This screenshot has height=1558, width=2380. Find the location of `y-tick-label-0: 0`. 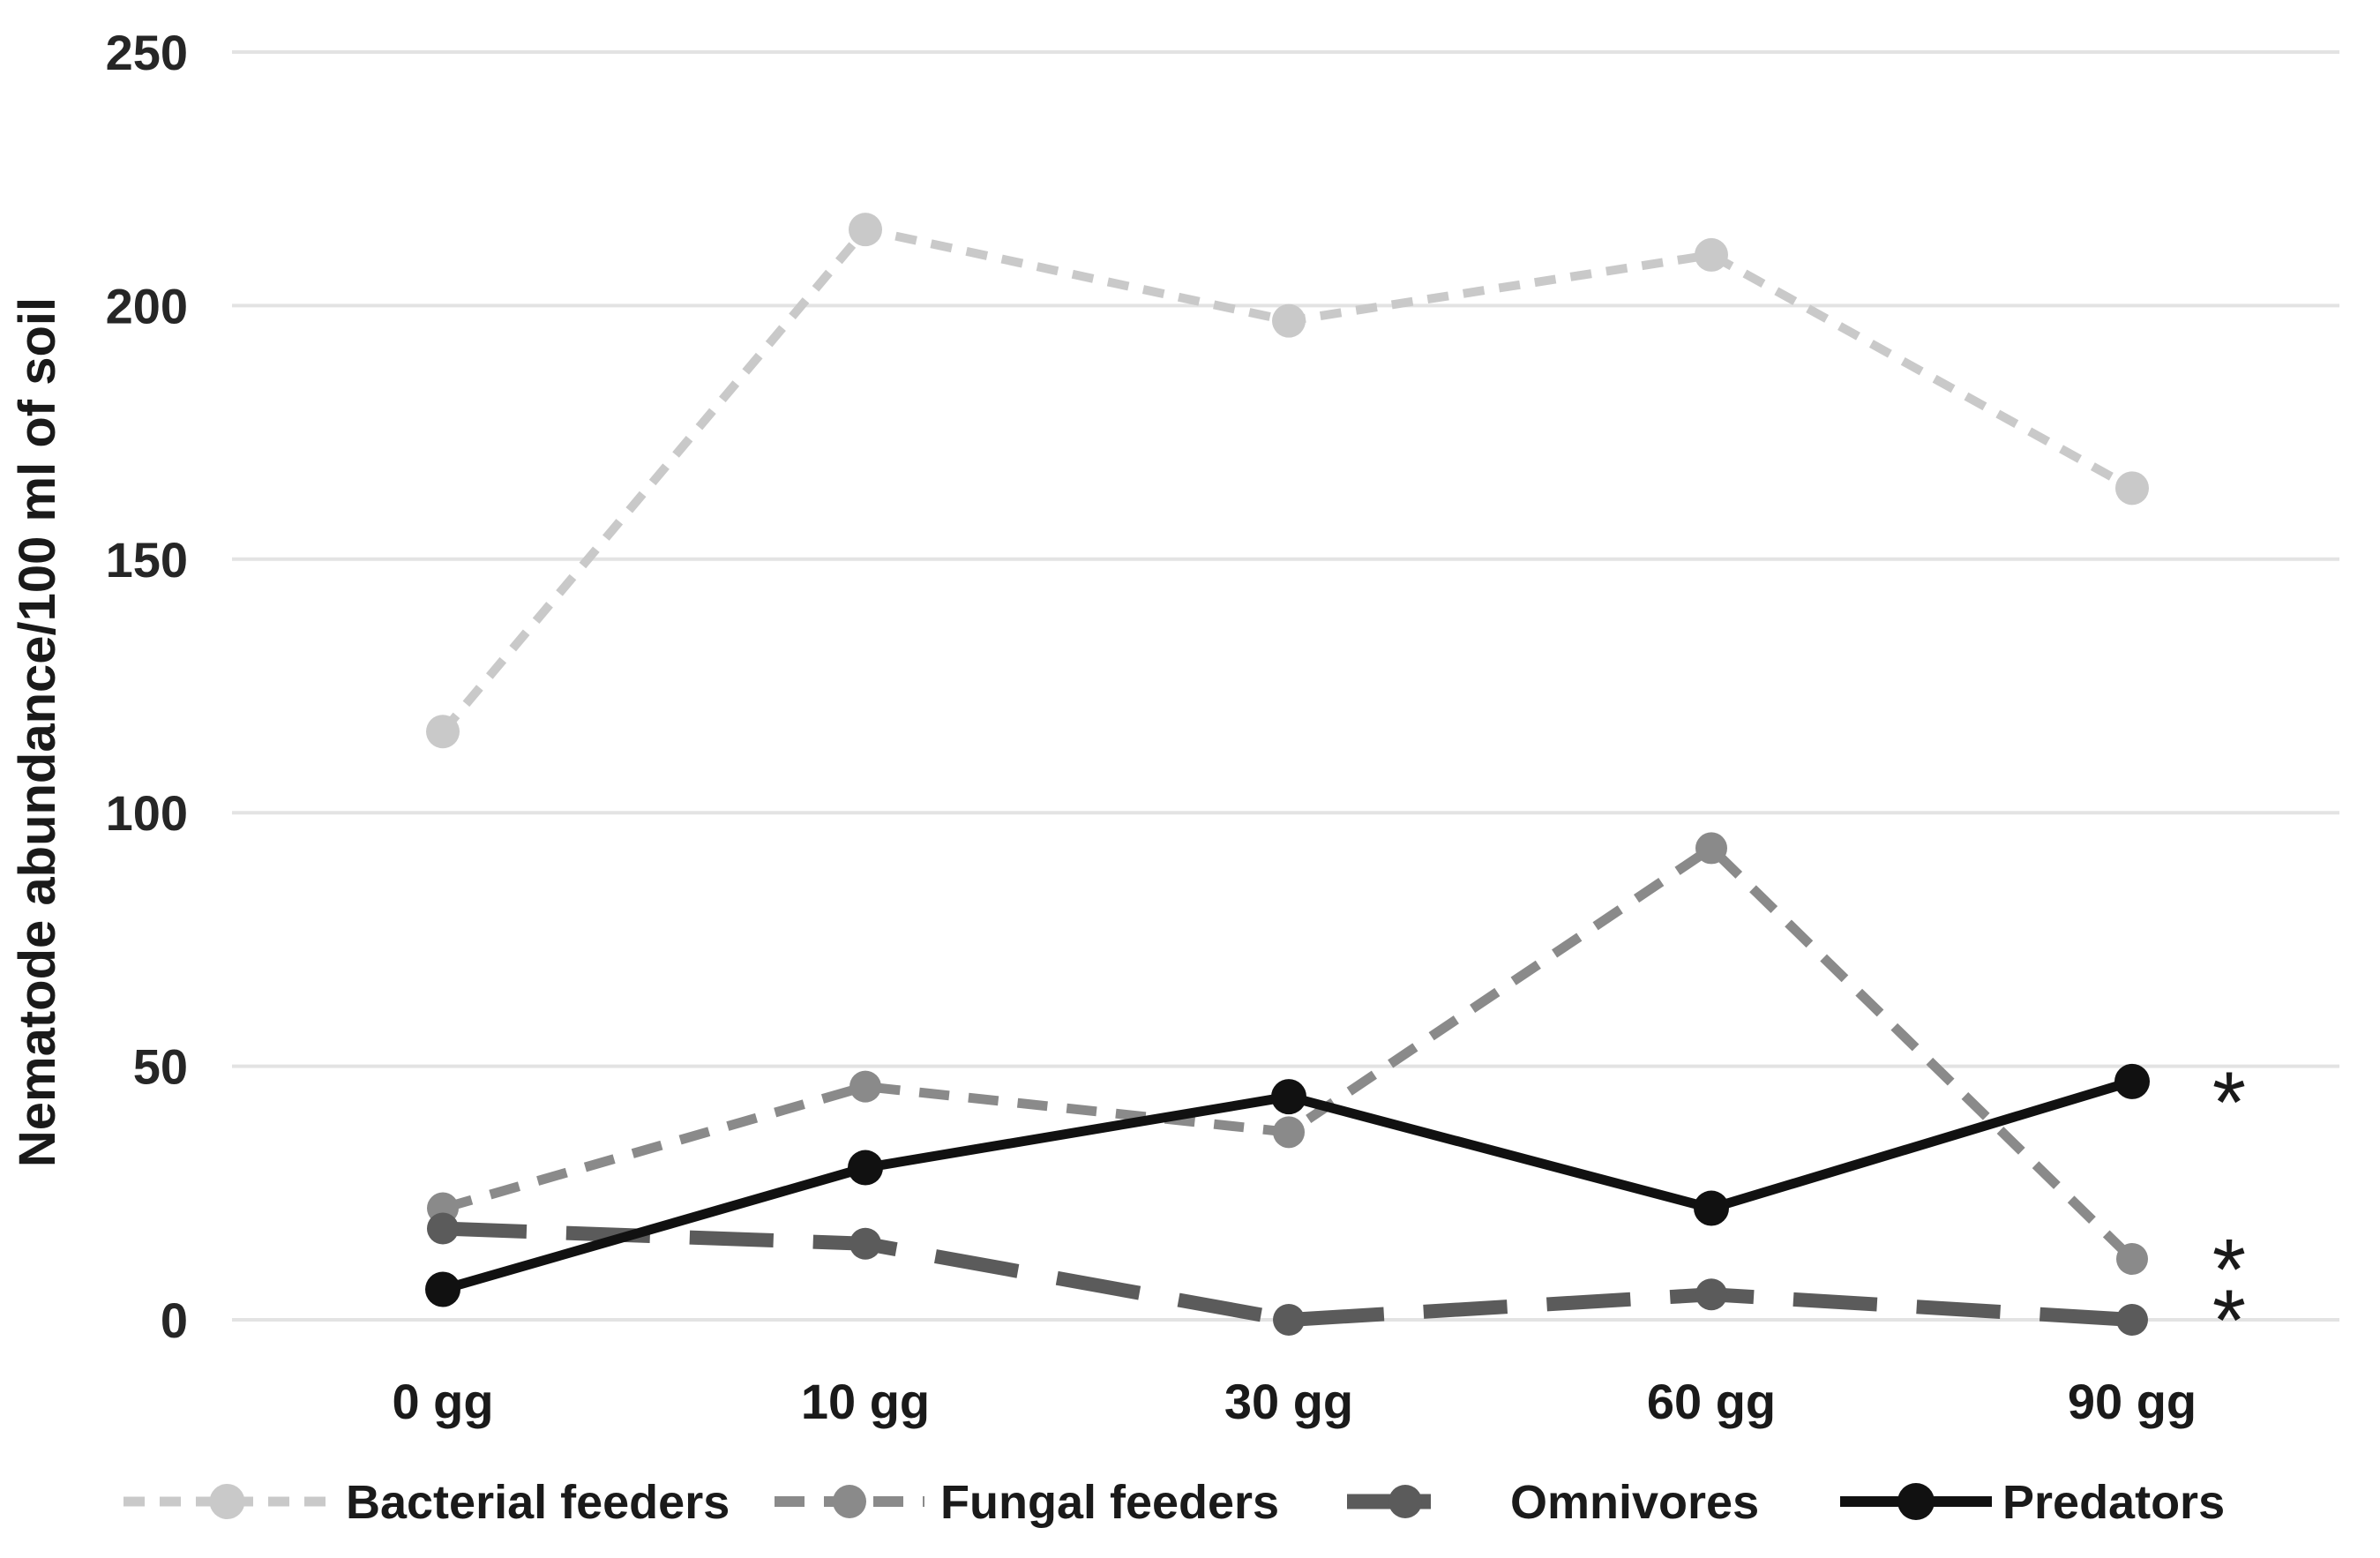

y-tick-label-0: 0 is located at coordinates (174, 1320).